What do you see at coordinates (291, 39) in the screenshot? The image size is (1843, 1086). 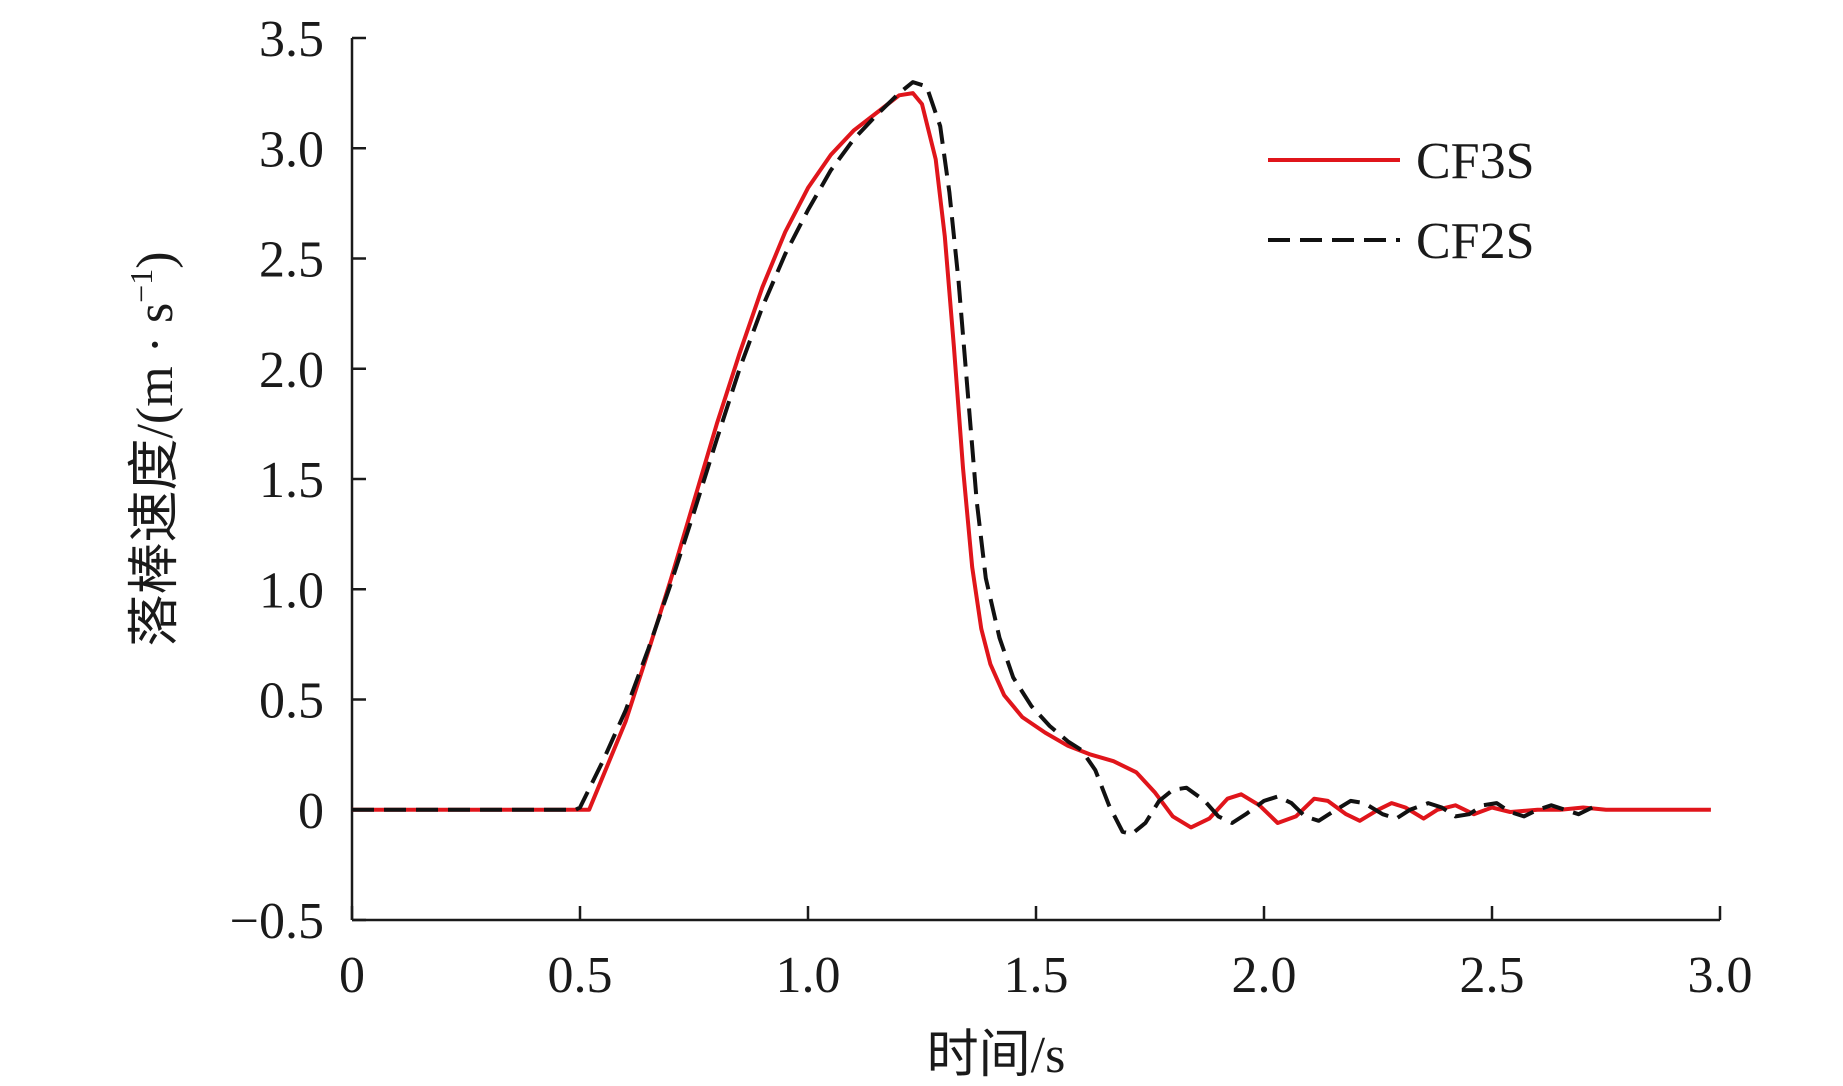 I see `y-tick-label: 3.5` at bounding box center [291, 39].